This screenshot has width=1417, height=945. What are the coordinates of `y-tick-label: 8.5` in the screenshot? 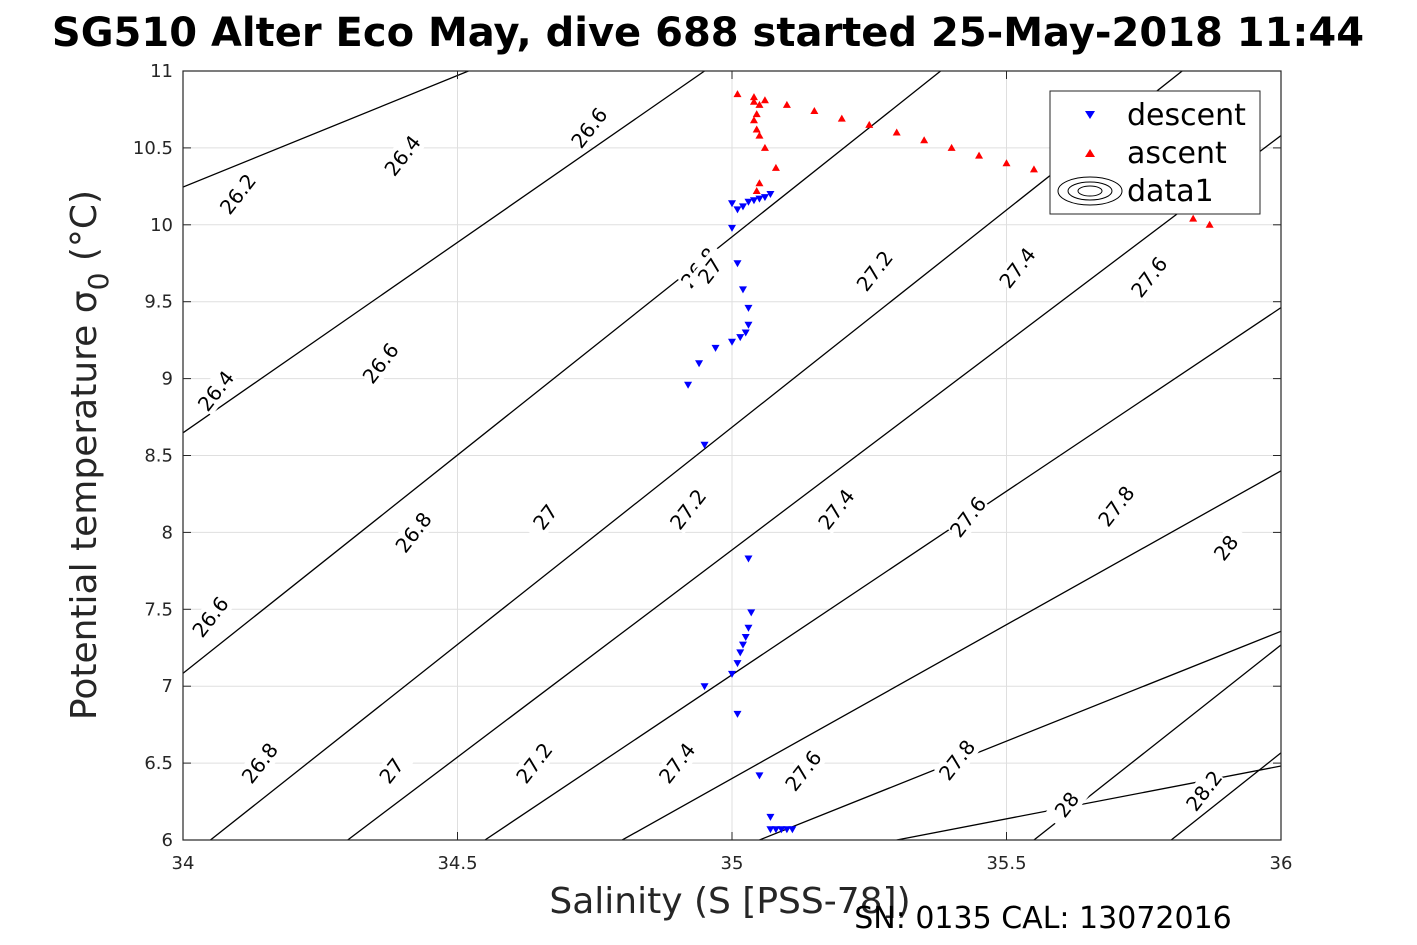 It's located at (158, 456).